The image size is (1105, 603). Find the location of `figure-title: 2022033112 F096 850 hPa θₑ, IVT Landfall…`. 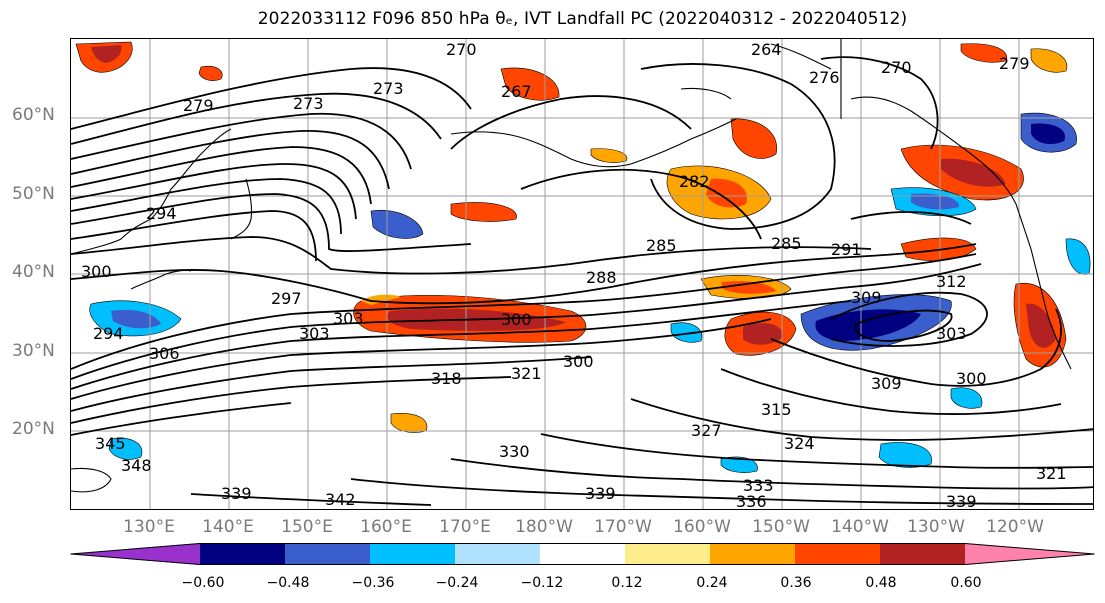

figure-title: 2022033112 F096 850 hPa θₑ, IVT Landfall… is located at coordinates (582, 19).